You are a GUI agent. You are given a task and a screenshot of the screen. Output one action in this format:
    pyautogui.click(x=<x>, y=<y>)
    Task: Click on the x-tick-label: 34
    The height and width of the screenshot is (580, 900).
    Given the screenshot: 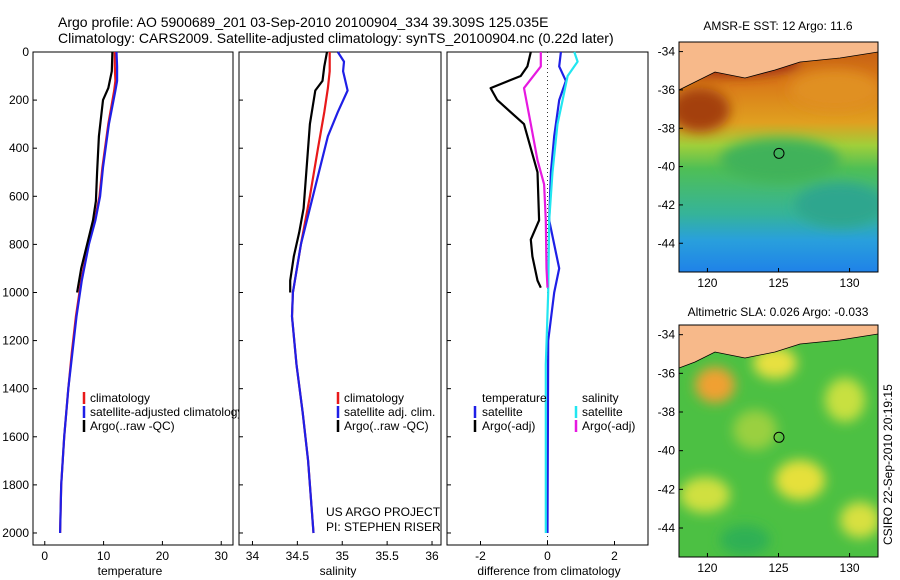 What is the action you would take?
    pyautogui.click(x=253, y=556)
    